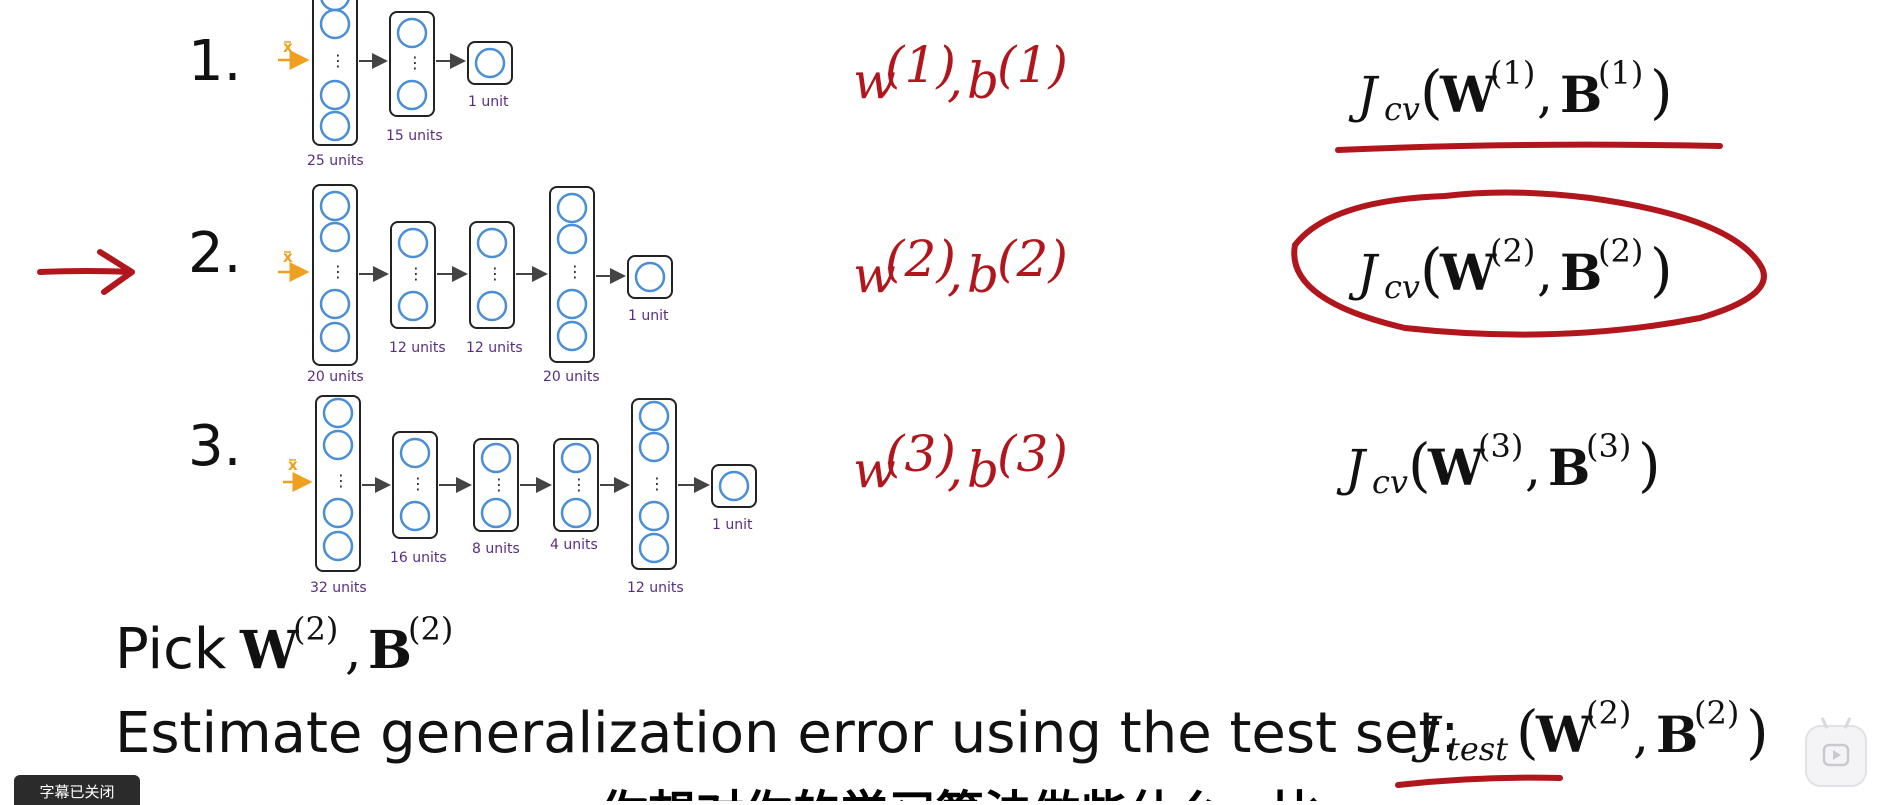 This screenshot has width=1903, height=805. Describe the element at coordinates (655, 497) in the screenshot. I see `layer-3-5: ⋮ 12 units` at that location.